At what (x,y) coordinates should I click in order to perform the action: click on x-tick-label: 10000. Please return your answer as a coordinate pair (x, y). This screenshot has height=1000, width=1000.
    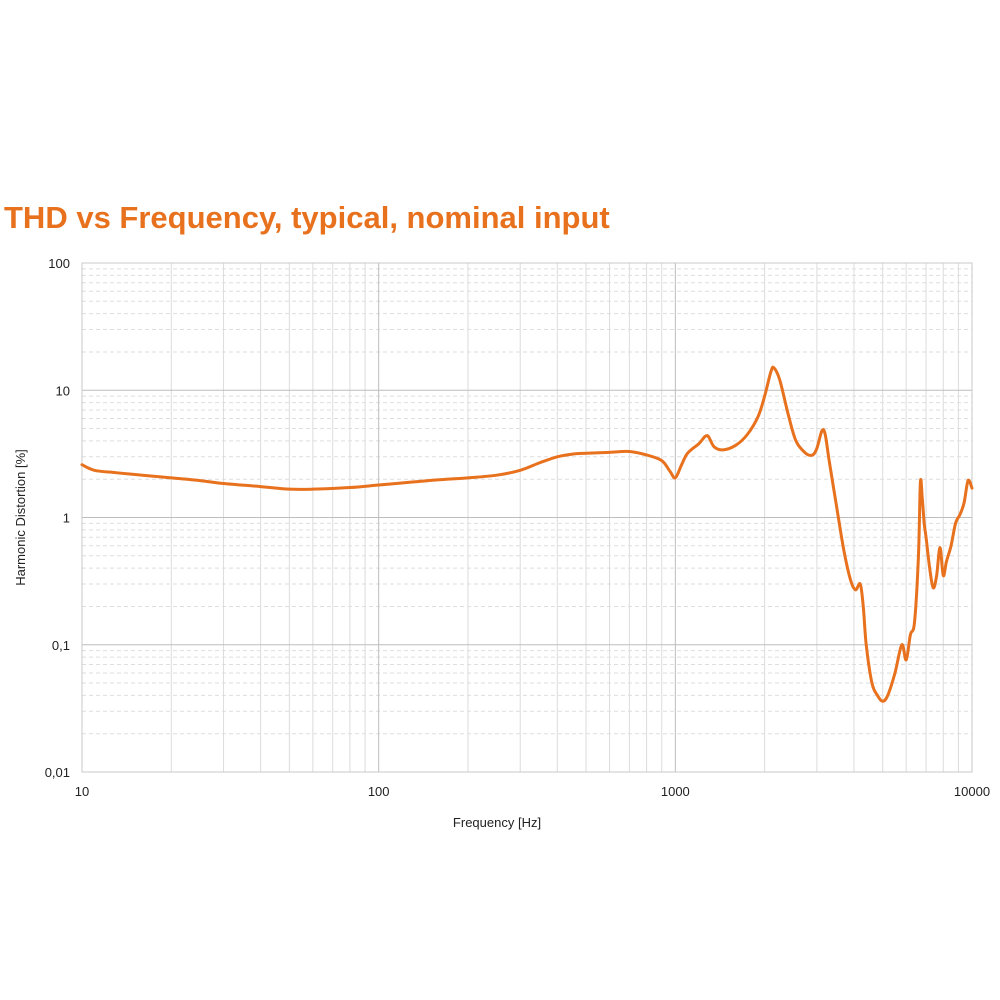
    Looking at the image, I should click on (972, 791).